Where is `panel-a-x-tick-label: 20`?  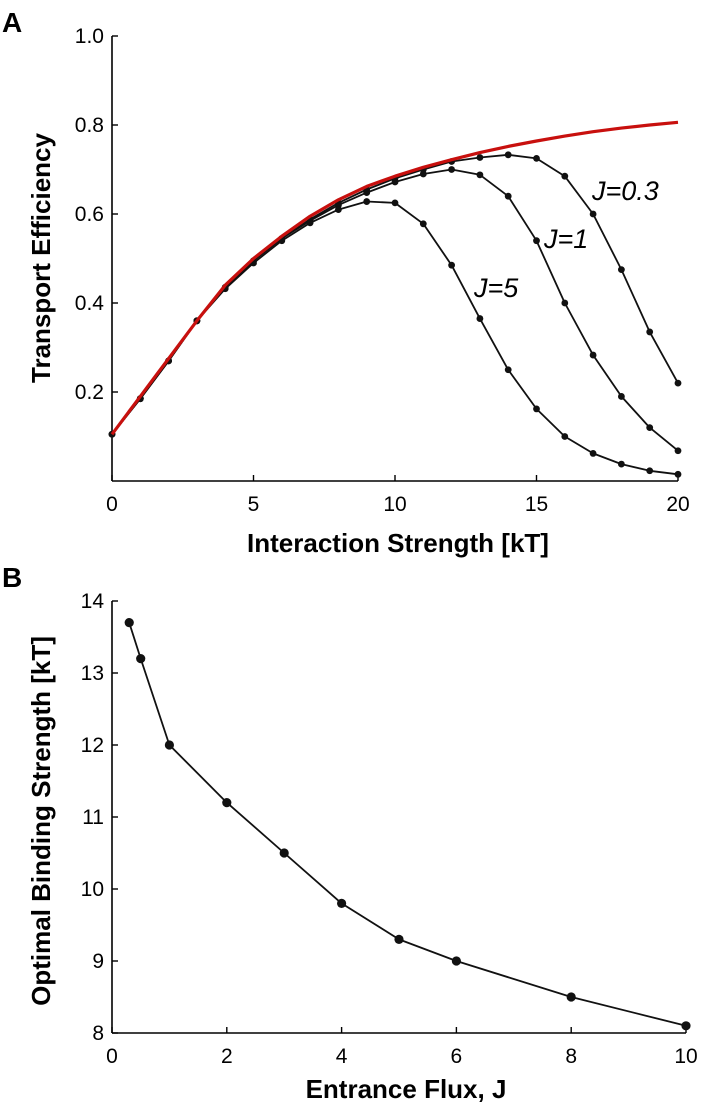 panel-a-x-tick-label: 20 is located at coordinates (677, 504).